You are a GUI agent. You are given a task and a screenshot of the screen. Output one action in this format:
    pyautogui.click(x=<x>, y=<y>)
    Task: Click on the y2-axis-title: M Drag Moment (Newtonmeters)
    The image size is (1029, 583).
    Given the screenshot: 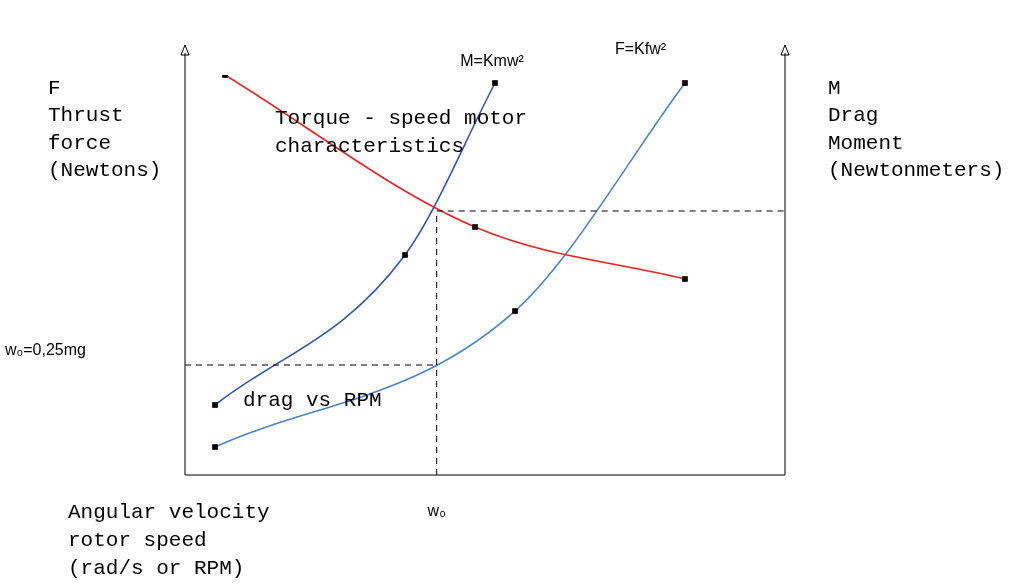 What is the action you would take?
    pyautogui.click(x=916, y=129)
    